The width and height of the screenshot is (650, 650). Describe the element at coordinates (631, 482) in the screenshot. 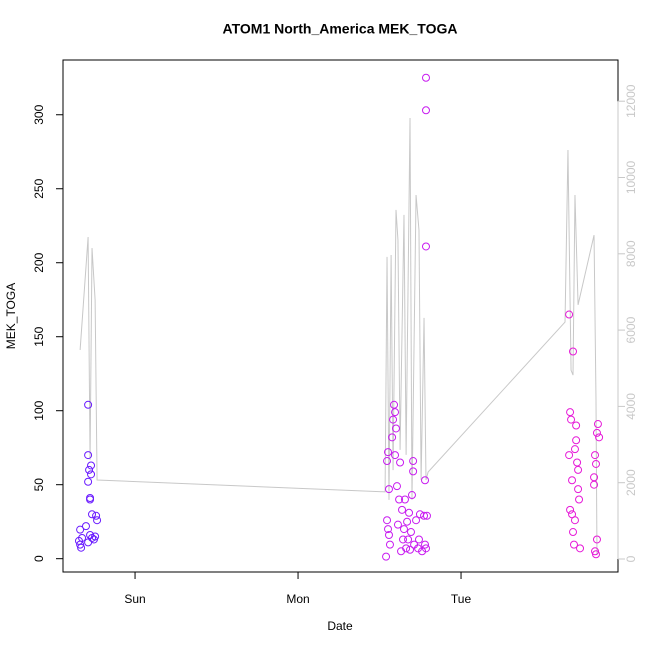

I see `y2-tick-label: 2000` at that location.